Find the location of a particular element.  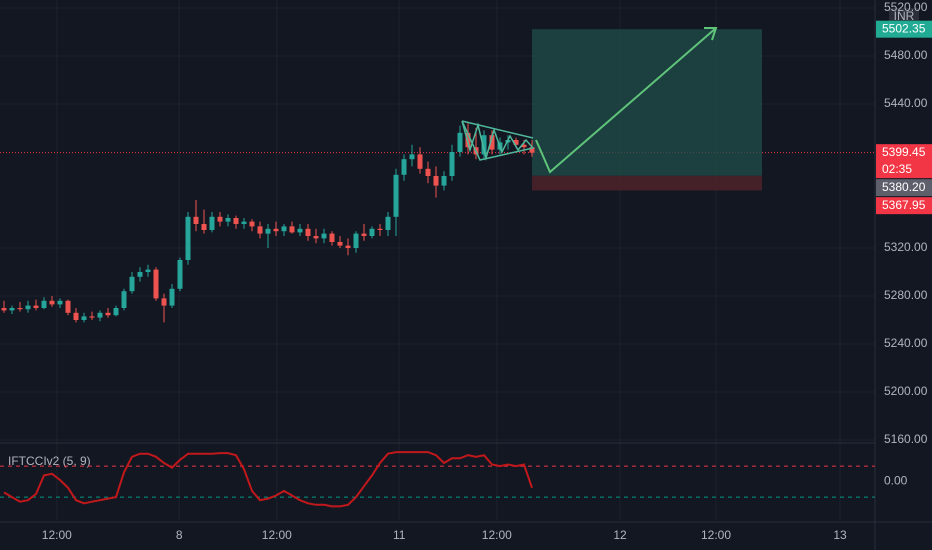

y-tick-label: 5320.00 is located at coordinates (906, 247).